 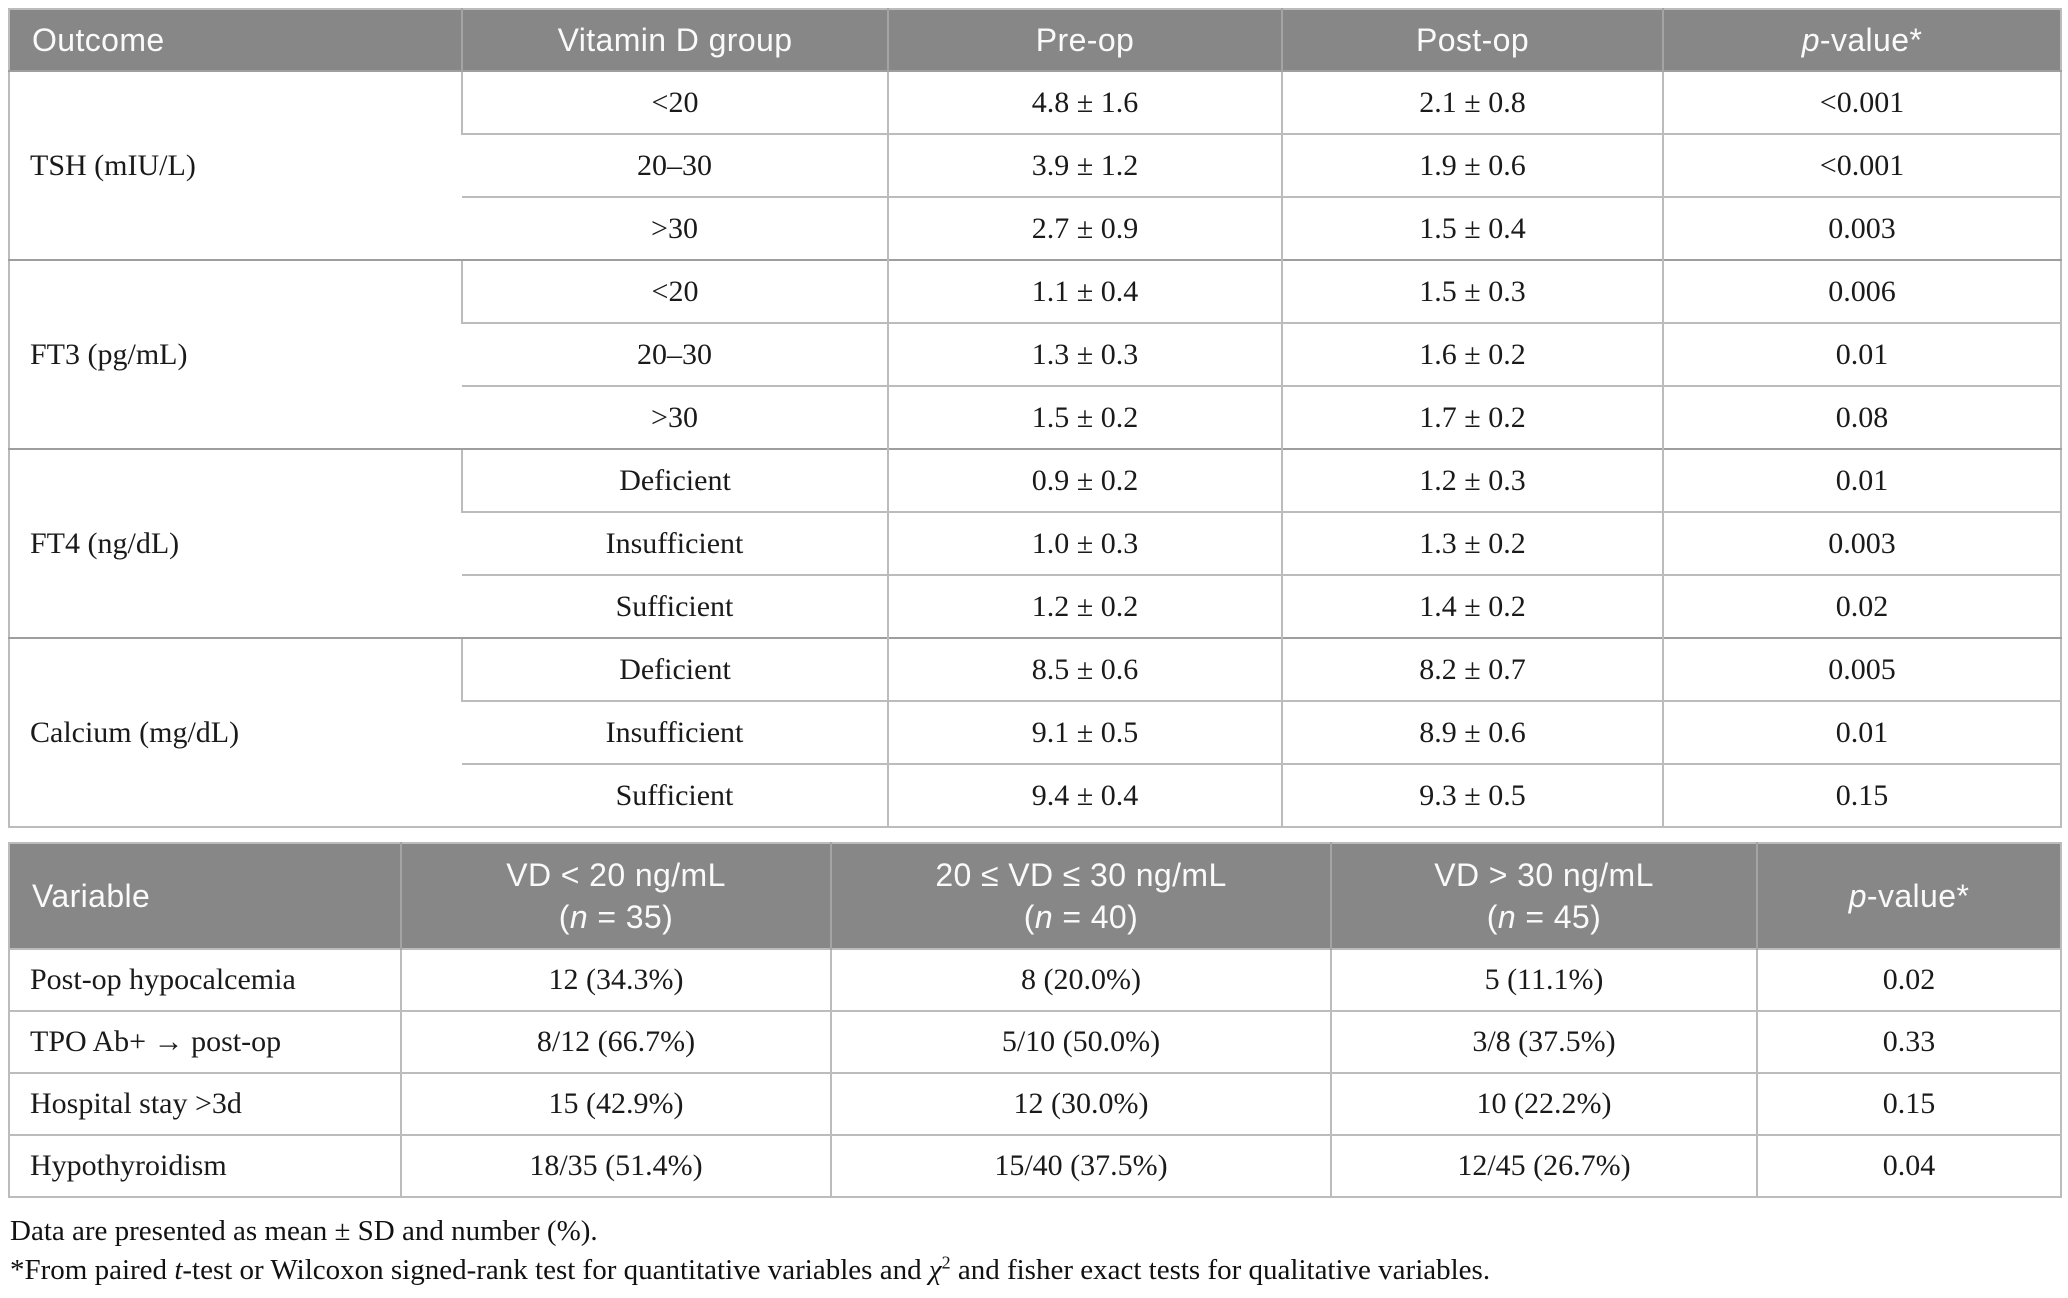 What do you see at coordinates (1861, 417) in the screenshot?
I see `p-value-cell: 0.08` at bounding box center [1861, 417].